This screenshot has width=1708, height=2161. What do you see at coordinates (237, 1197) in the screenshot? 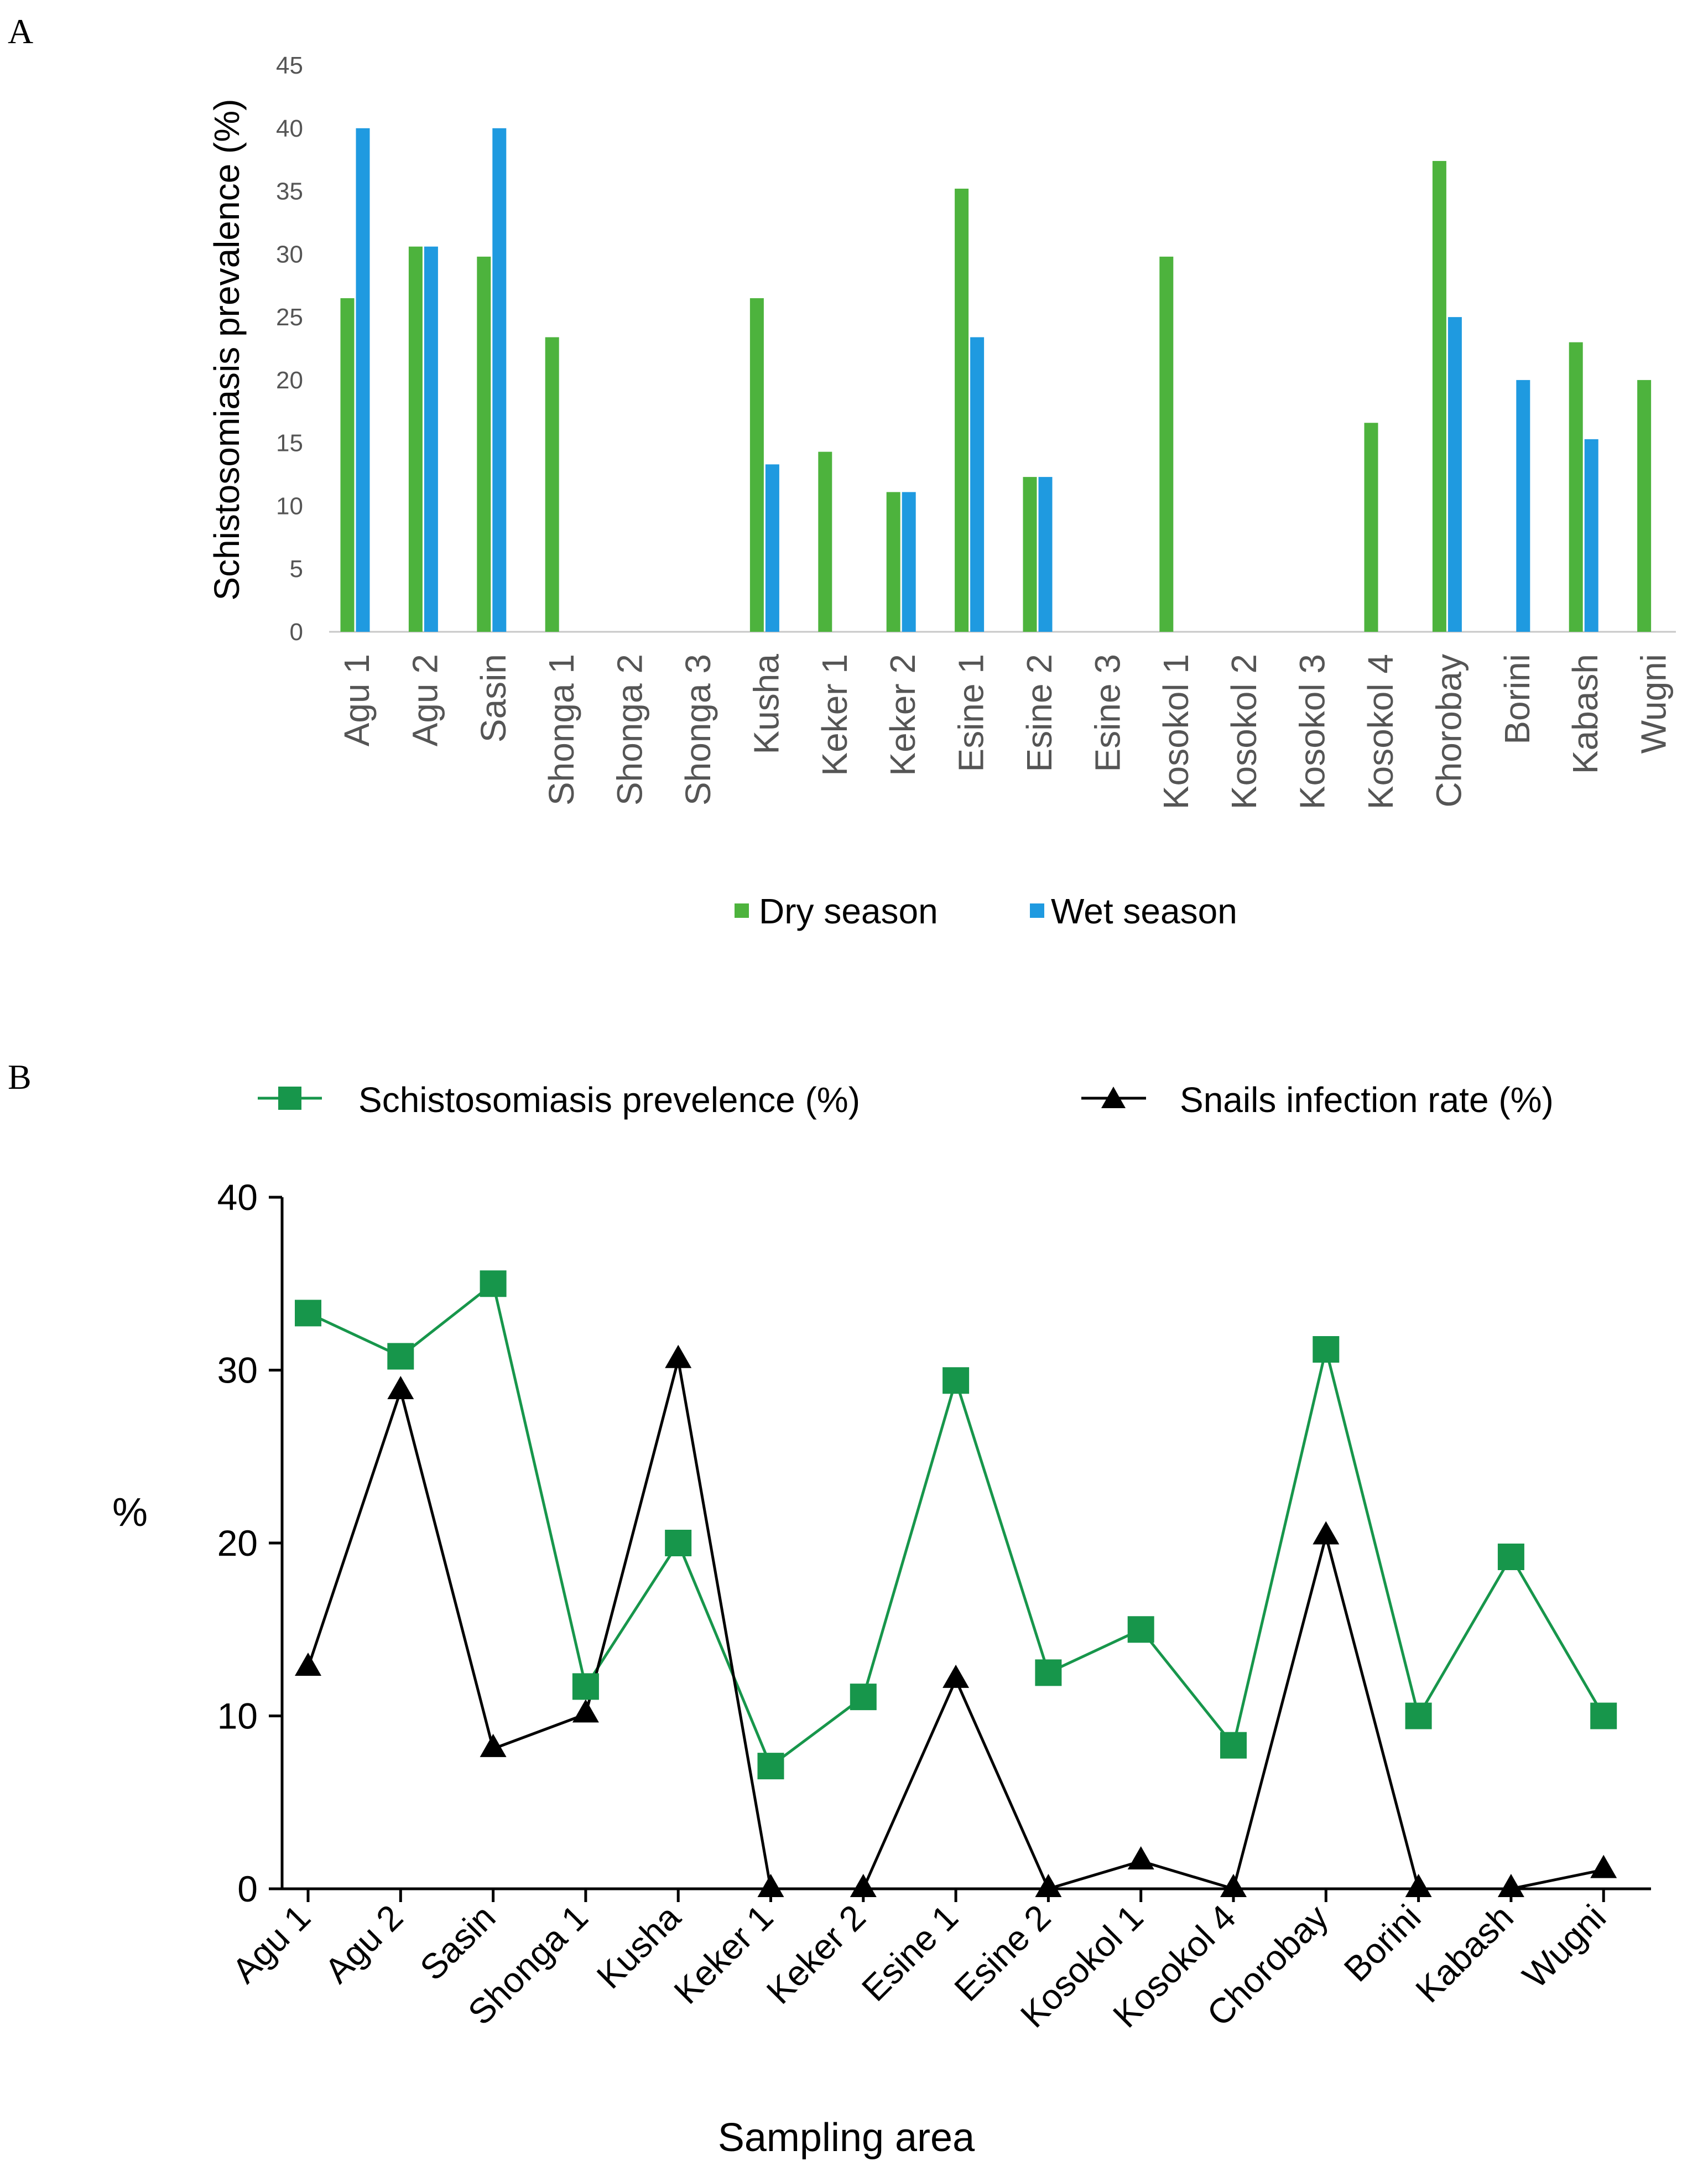
I see `b-y-tick-40: 40` at bounding box center [237, 1197].